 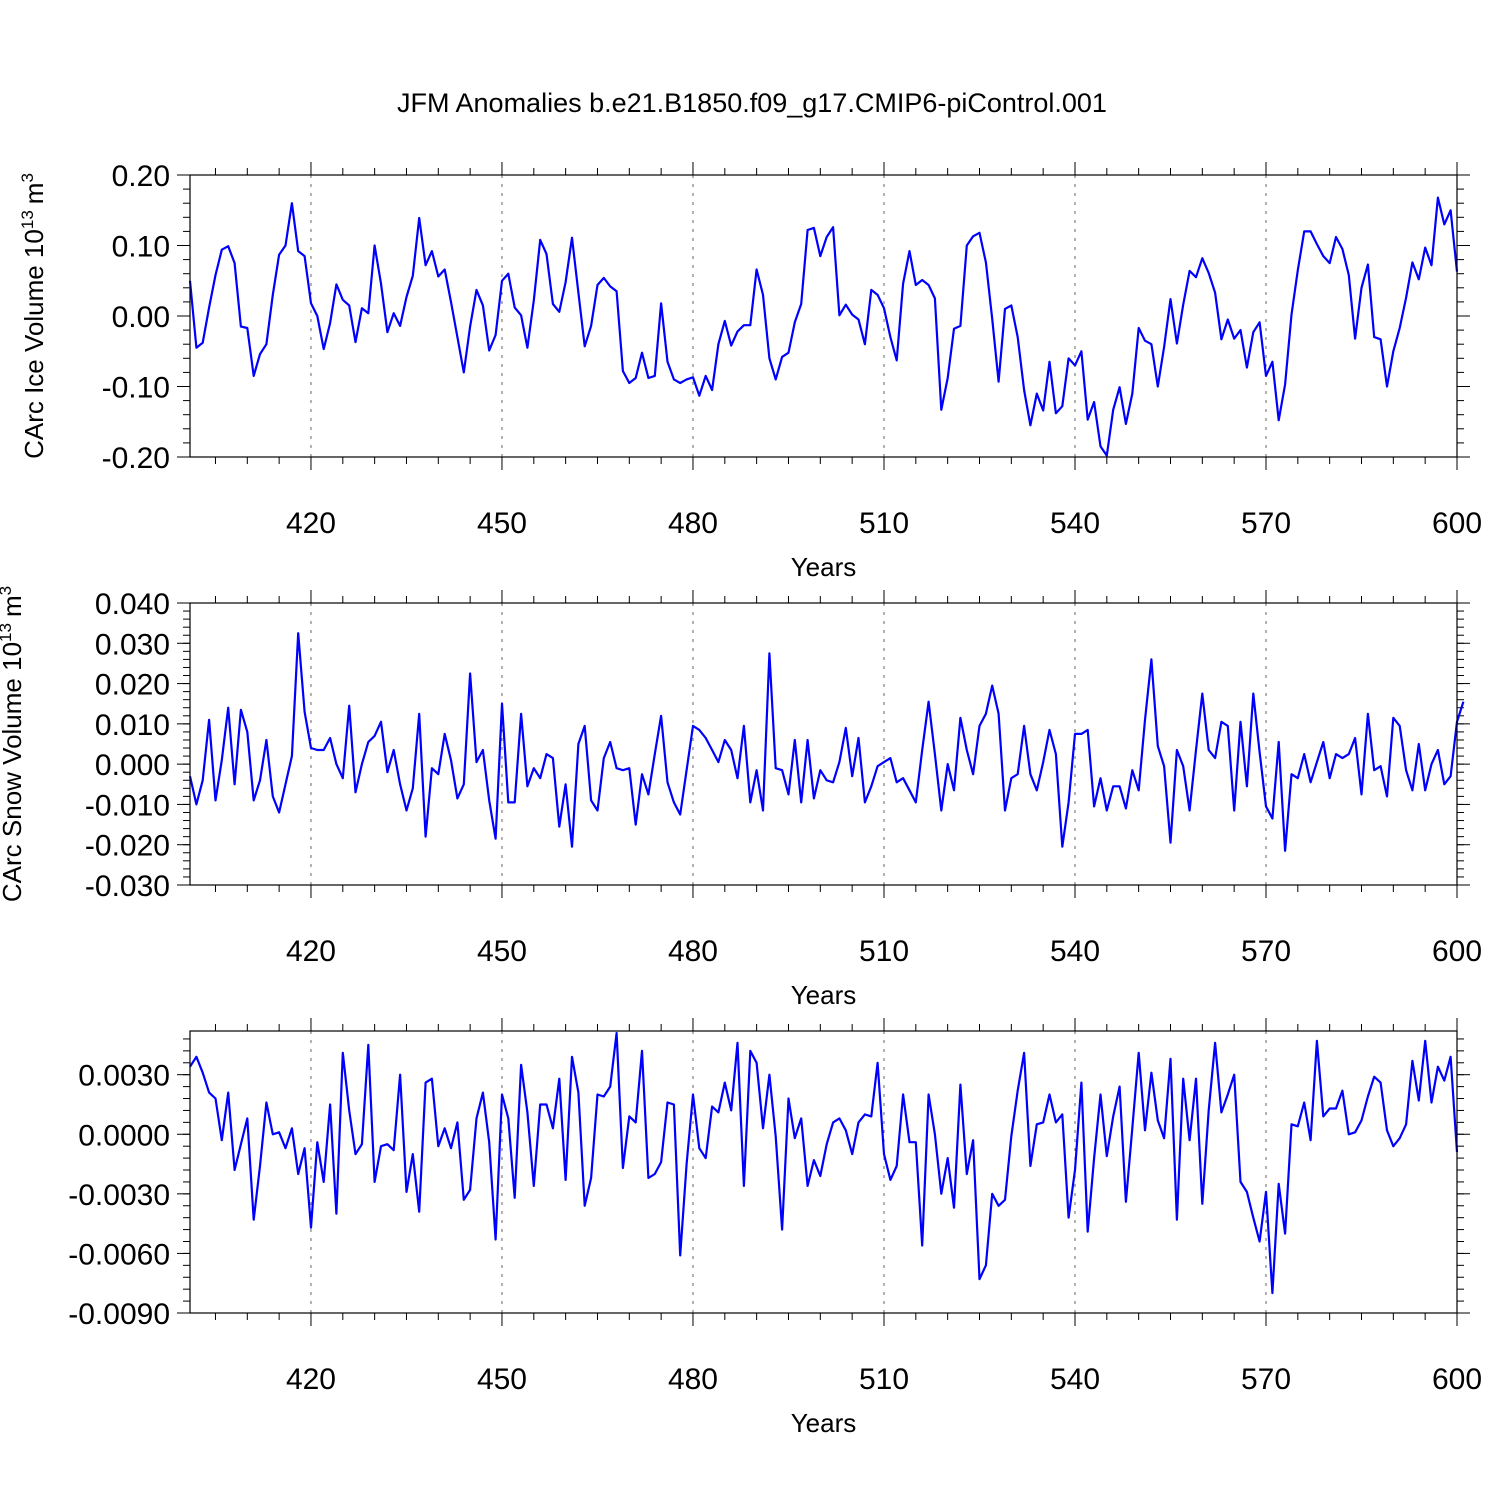 I want to click on y-tick-label: 0.020, so click(x=132, y=685).